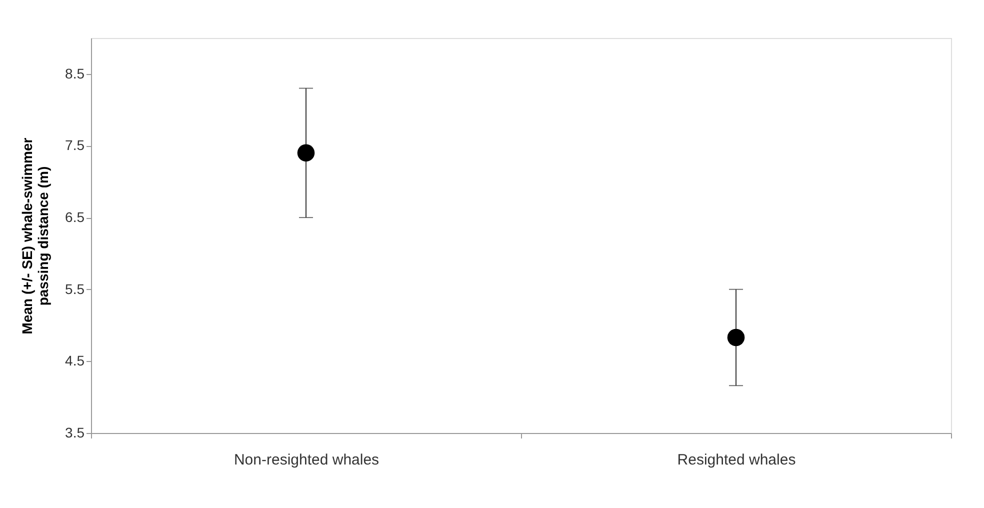 Image resolution: width=984 pixels, height=508 pixels. I want to click on y-tick-label: 8.5, so click(75, 73).